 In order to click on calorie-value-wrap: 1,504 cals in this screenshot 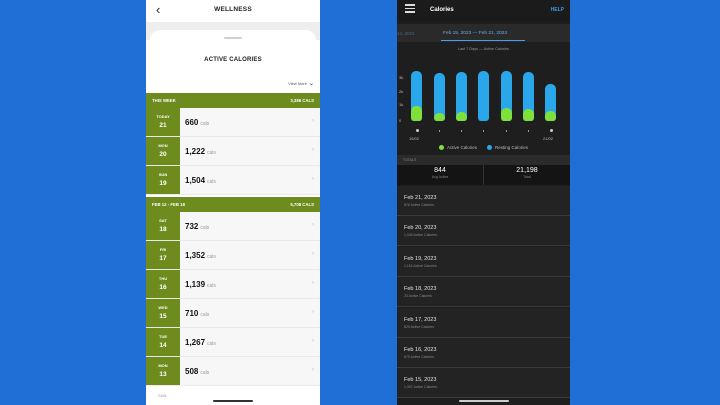, I will do `click(200, 180)`.